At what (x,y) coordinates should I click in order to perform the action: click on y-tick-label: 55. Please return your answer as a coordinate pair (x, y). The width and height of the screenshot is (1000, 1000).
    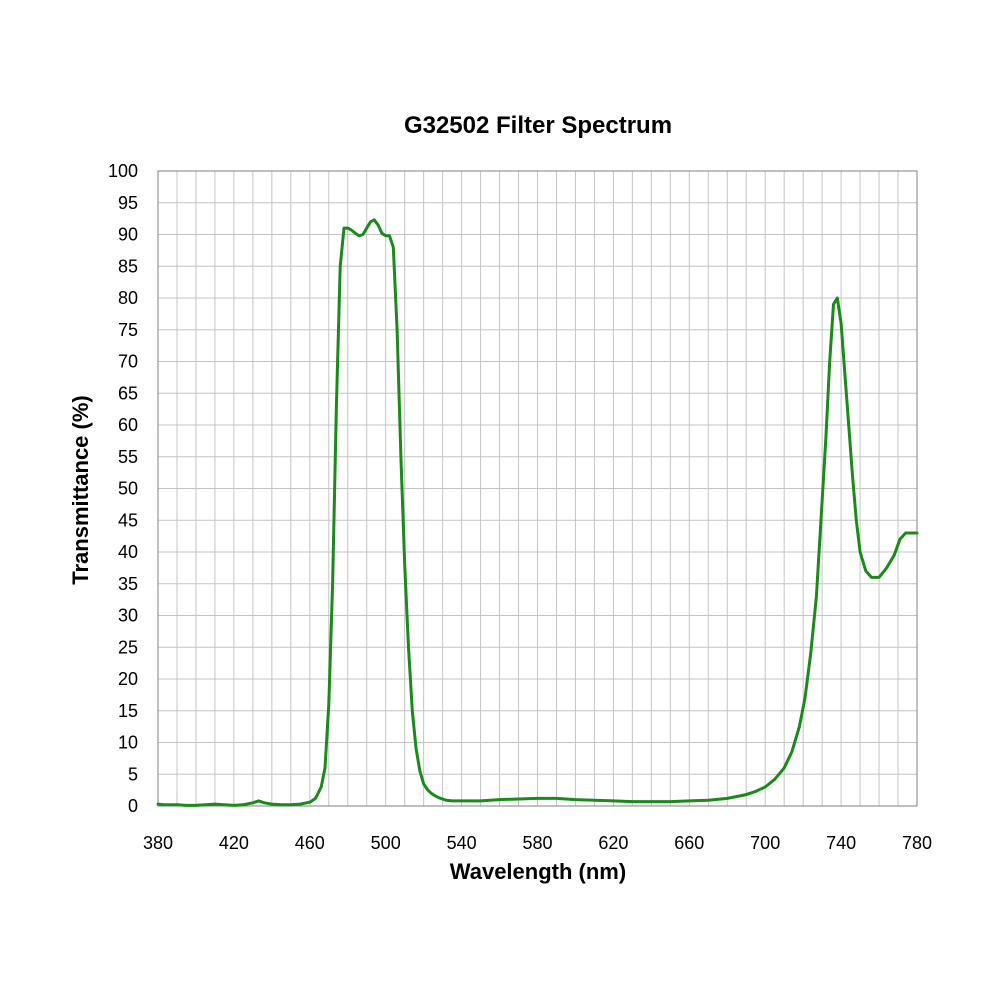
    Looking at the image, I should click on (128, 457).